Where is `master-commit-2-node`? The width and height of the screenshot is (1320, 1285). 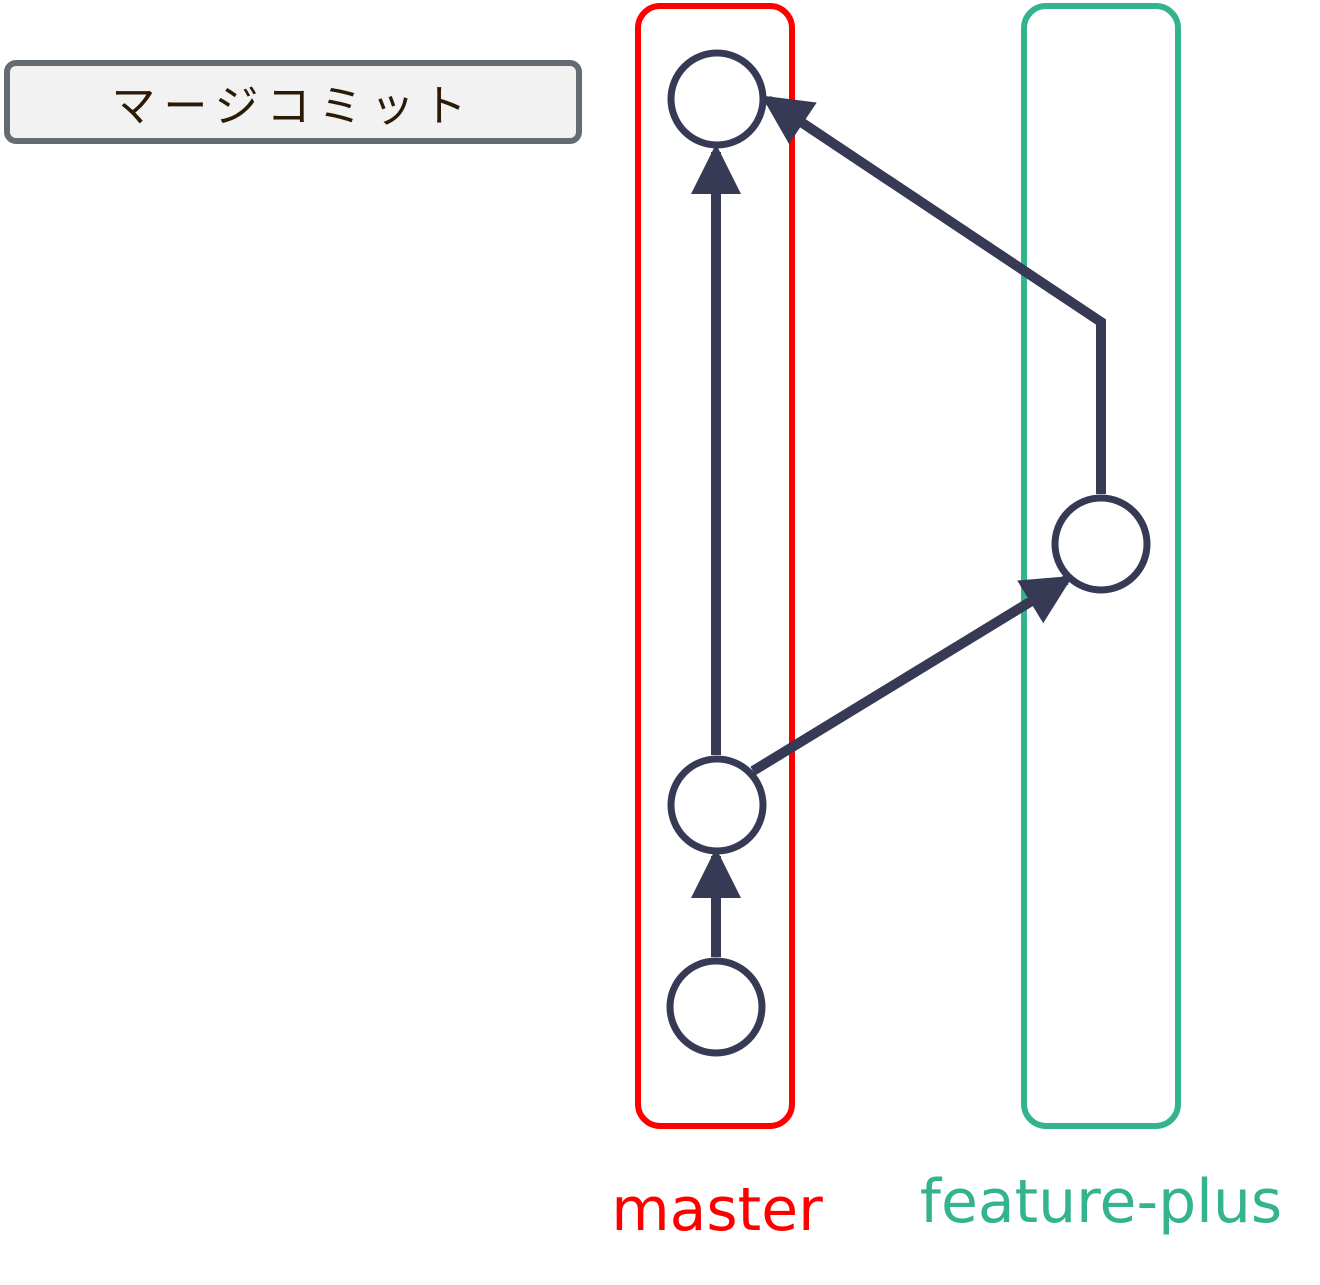
master-commit-2-node is located at coordinates (717, 805).